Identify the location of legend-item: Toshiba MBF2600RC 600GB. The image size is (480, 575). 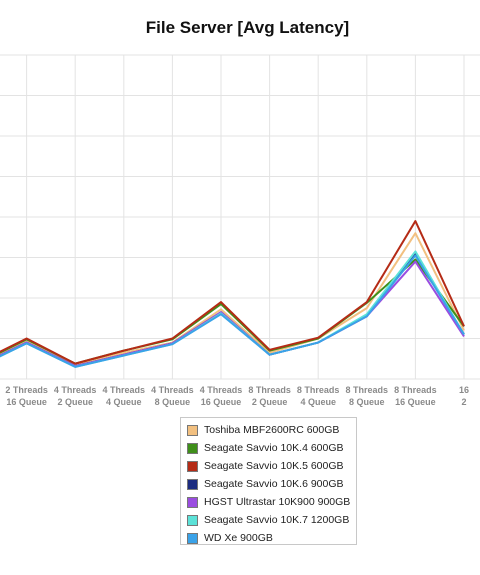
(271, 430).